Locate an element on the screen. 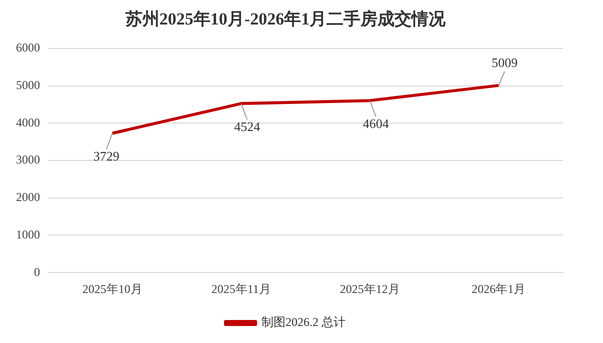 The height and width of the screenshot is (343, 603). data-label: 4524 is located at coordinates (247, 126).